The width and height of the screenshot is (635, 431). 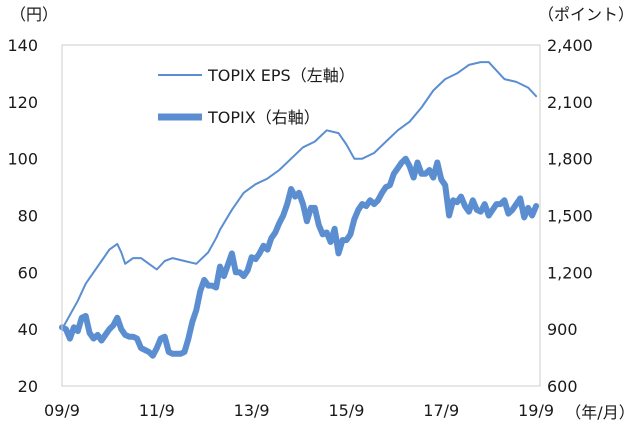 What do you see at coordinates (256, 96) in the screenshot?
I see `legend: TOPIX EPS（左軸） TOPIX（右軸）` at bounding box center [256, 96].